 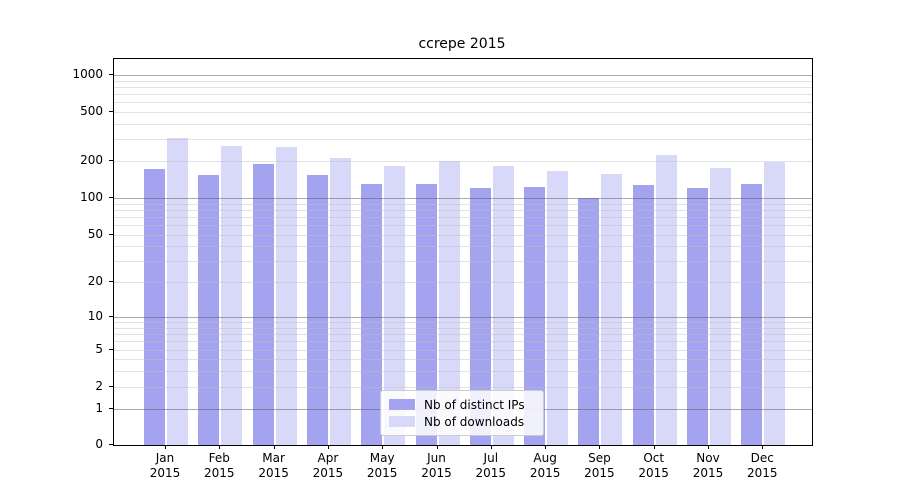 What do you see at coordinates (545, 465) in the screenshot?
I see `x-tick-label-aug: Aug 2015` at bounding box center [545, 465].